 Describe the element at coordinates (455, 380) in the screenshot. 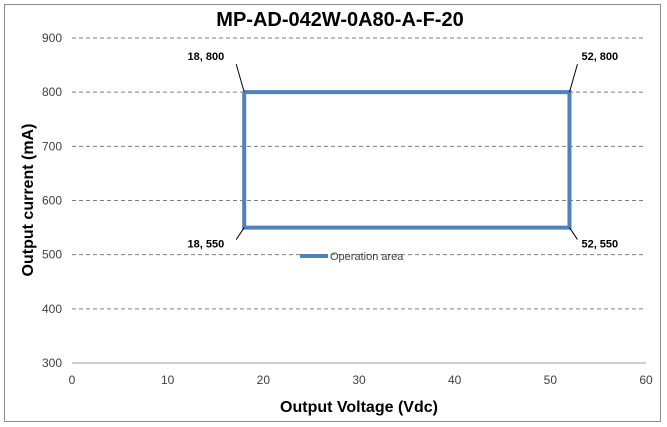

I see `x-tick-label: 40` at that location.